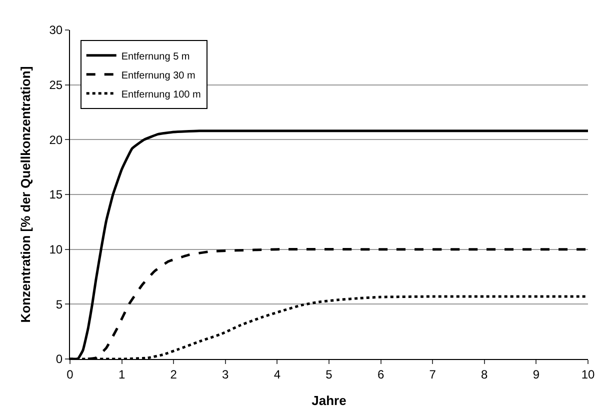 This screenshot has height=416, width=605. What do you see at coordinates (329, 400) in the screenshot?
I see `x-axis-title: Jahre` at bounding box center [329, 400].